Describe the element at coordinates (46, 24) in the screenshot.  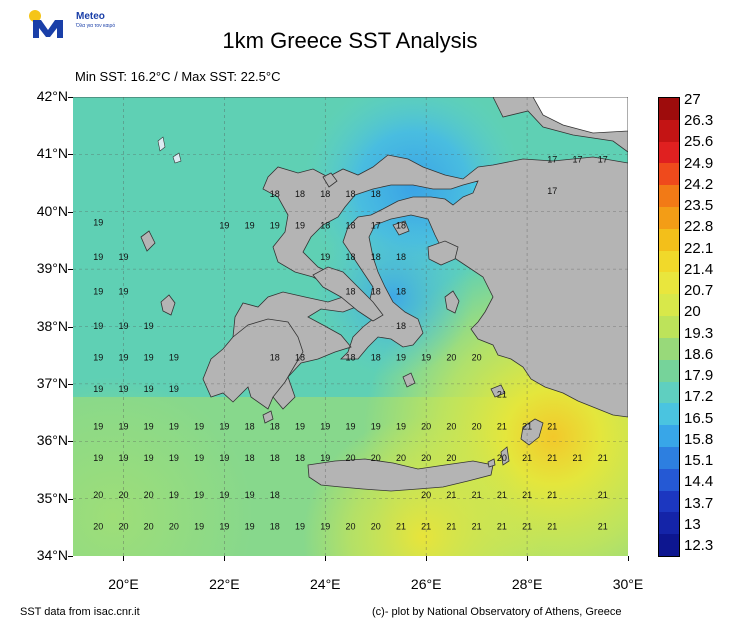
I see `meteo-logo-icon` at that location.